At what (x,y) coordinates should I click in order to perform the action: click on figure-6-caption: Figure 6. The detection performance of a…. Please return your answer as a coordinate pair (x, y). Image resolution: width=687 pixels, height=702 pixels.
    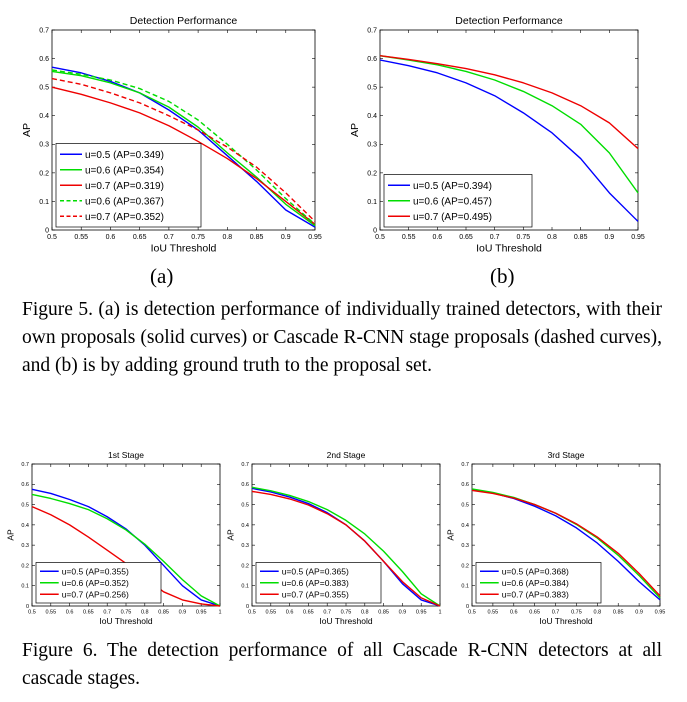
    Looking at the image, I should click on (342, 664).